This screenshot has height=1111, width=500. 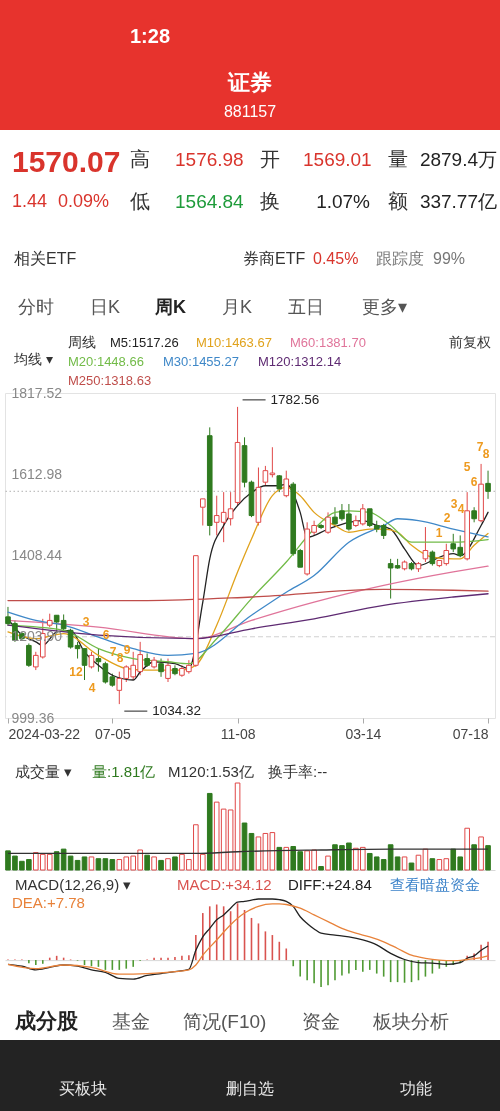 I want to click on text: 买板块, so click(x=83, y=1088).